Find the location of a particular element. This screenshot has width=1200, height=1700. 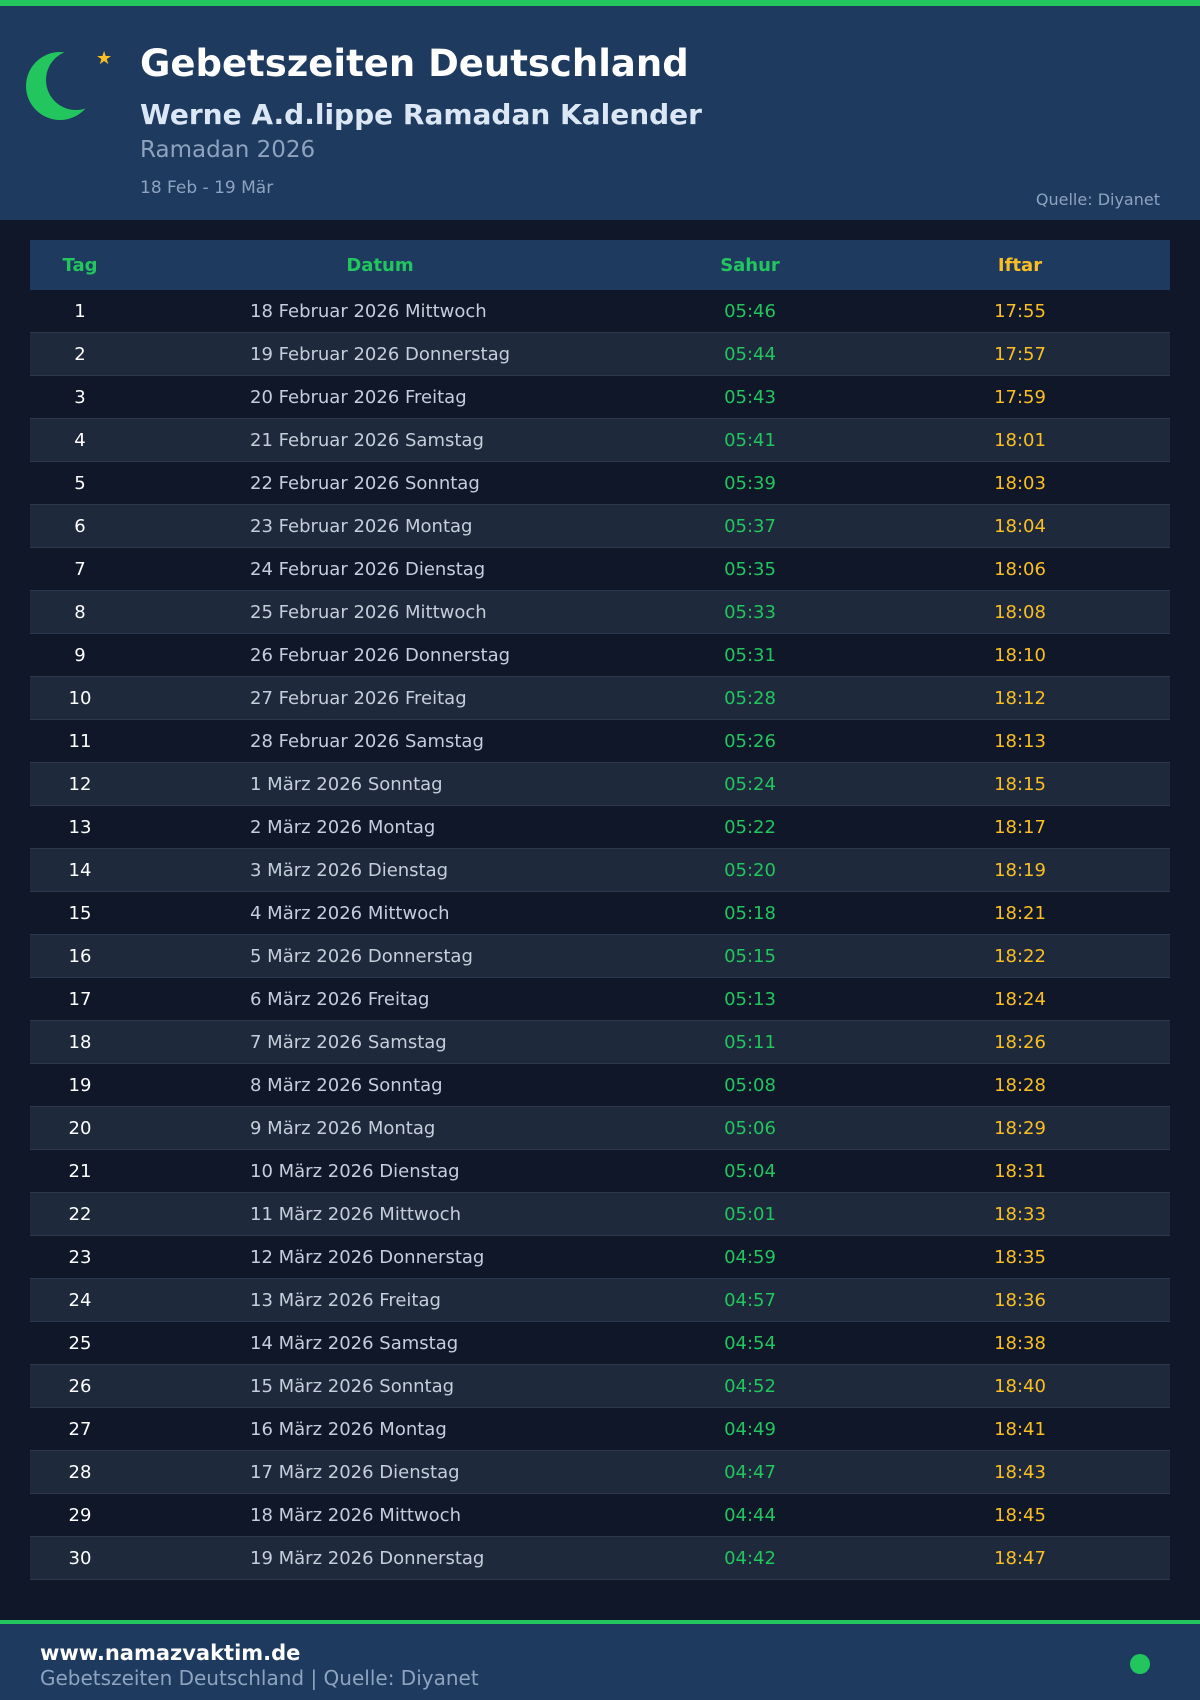

sahur-time: 05:31 is located at coordinates (750, 655).